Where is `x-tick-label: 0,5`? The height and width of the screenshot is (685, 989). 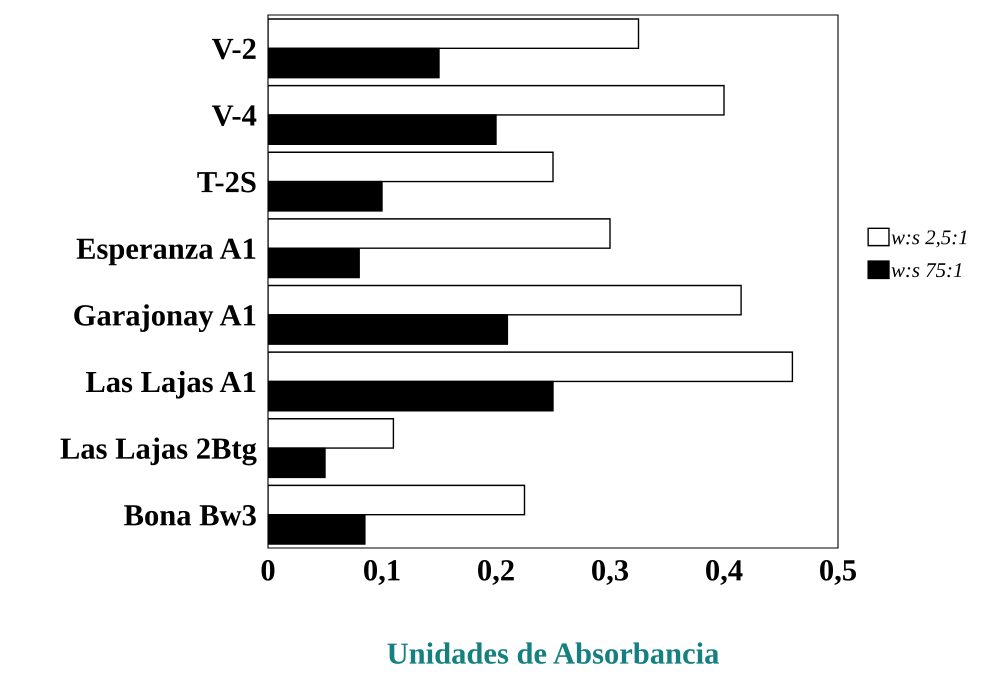 x-tick-label: 0,5 is located at coordinates (838, 573).